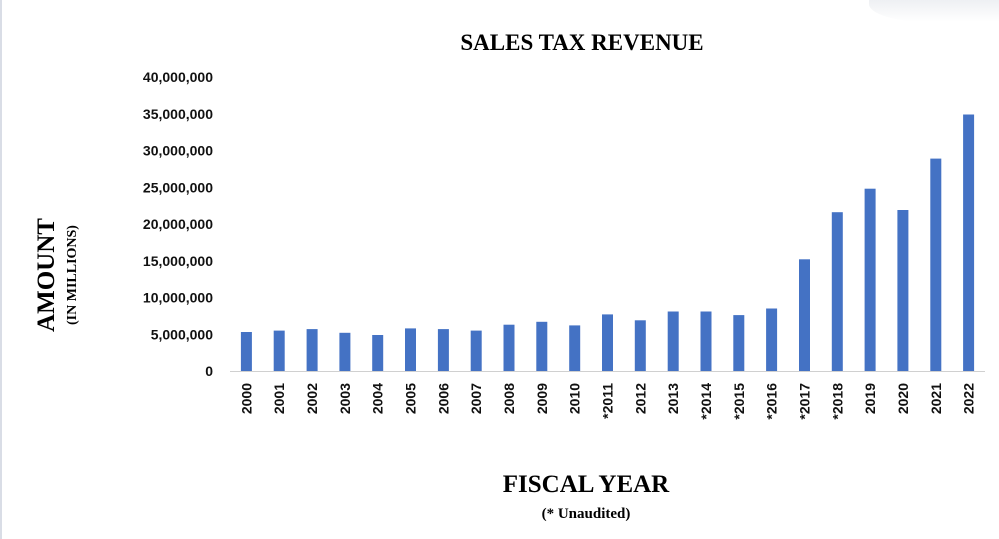 Image resolution: width=999 pixels, height=539 pixels. Describe the element at coordinates (178, 77) in the screenshot. I see `y-tick-label: 40,000,000` at that location.